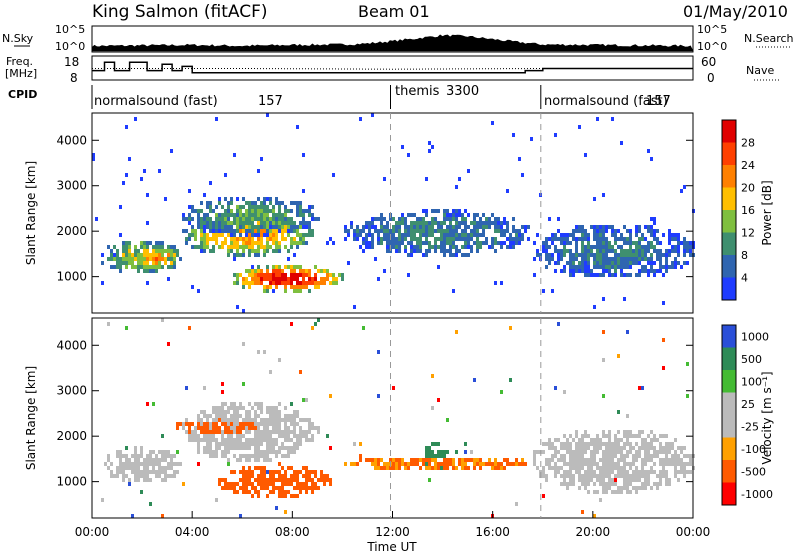 The height and width of the screenshot is (554, 800). Describe the element at coordinates (757, 494) in the screenshot. I see `colorbar-tick-label: -1000` at that location.